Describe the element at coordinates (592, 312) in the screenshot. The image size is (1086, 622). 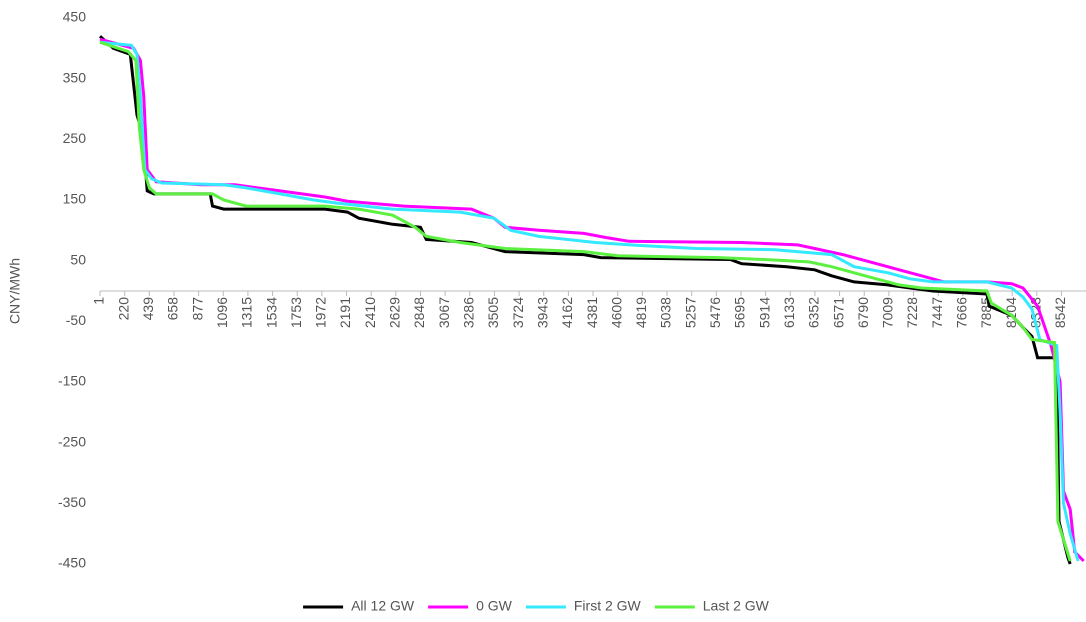
I see `x-tick-label: 4381` at that location.